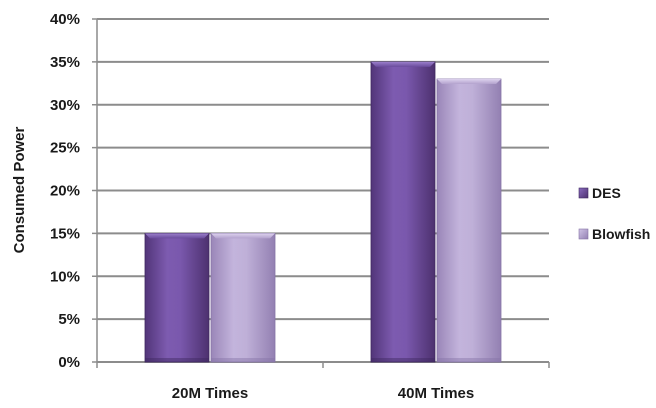 Image resolution: width=656 pixels, height=408 pixels. I want to click on y-tick-label: 0%, so click(69, 362).